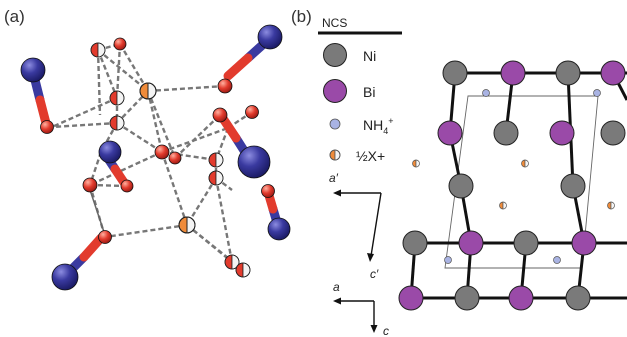 Image resolution: width=627 pixels, height=337 pixels. Describe the element at coordinates (386, 330) in the screenshot. I see `axis-c-label: c` at that location.